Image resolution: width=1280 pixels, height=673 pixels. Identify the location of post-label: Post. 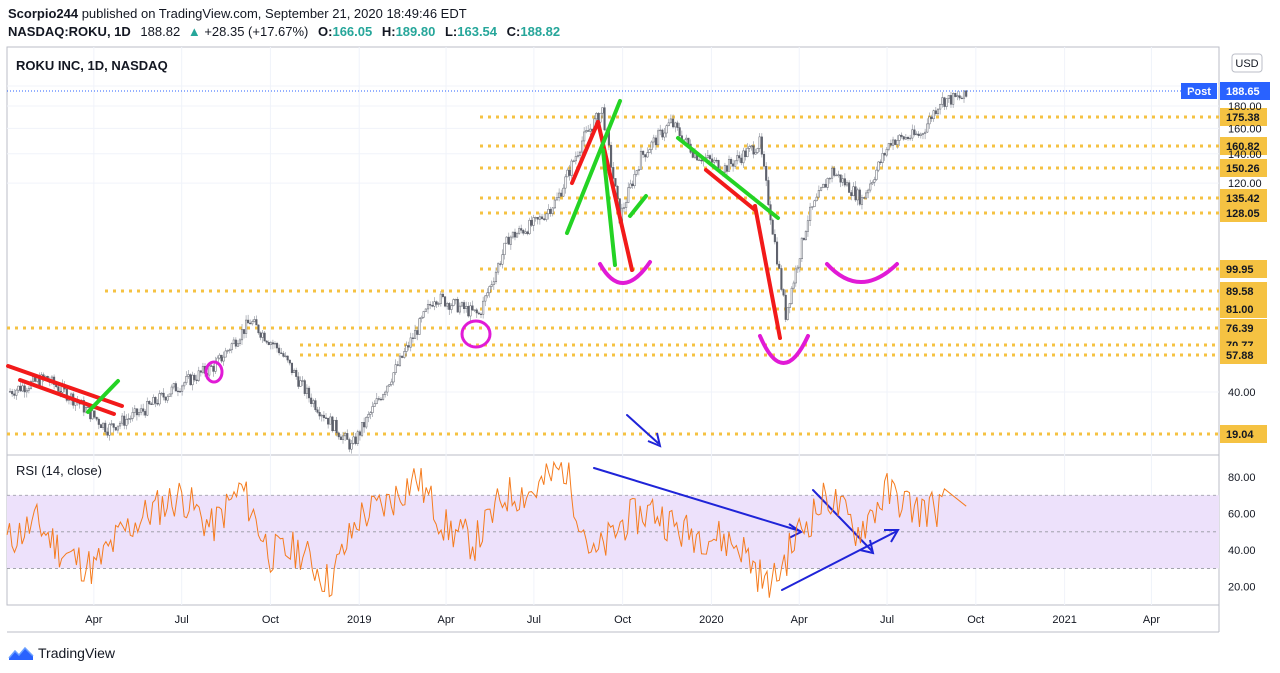
(1199, 92).